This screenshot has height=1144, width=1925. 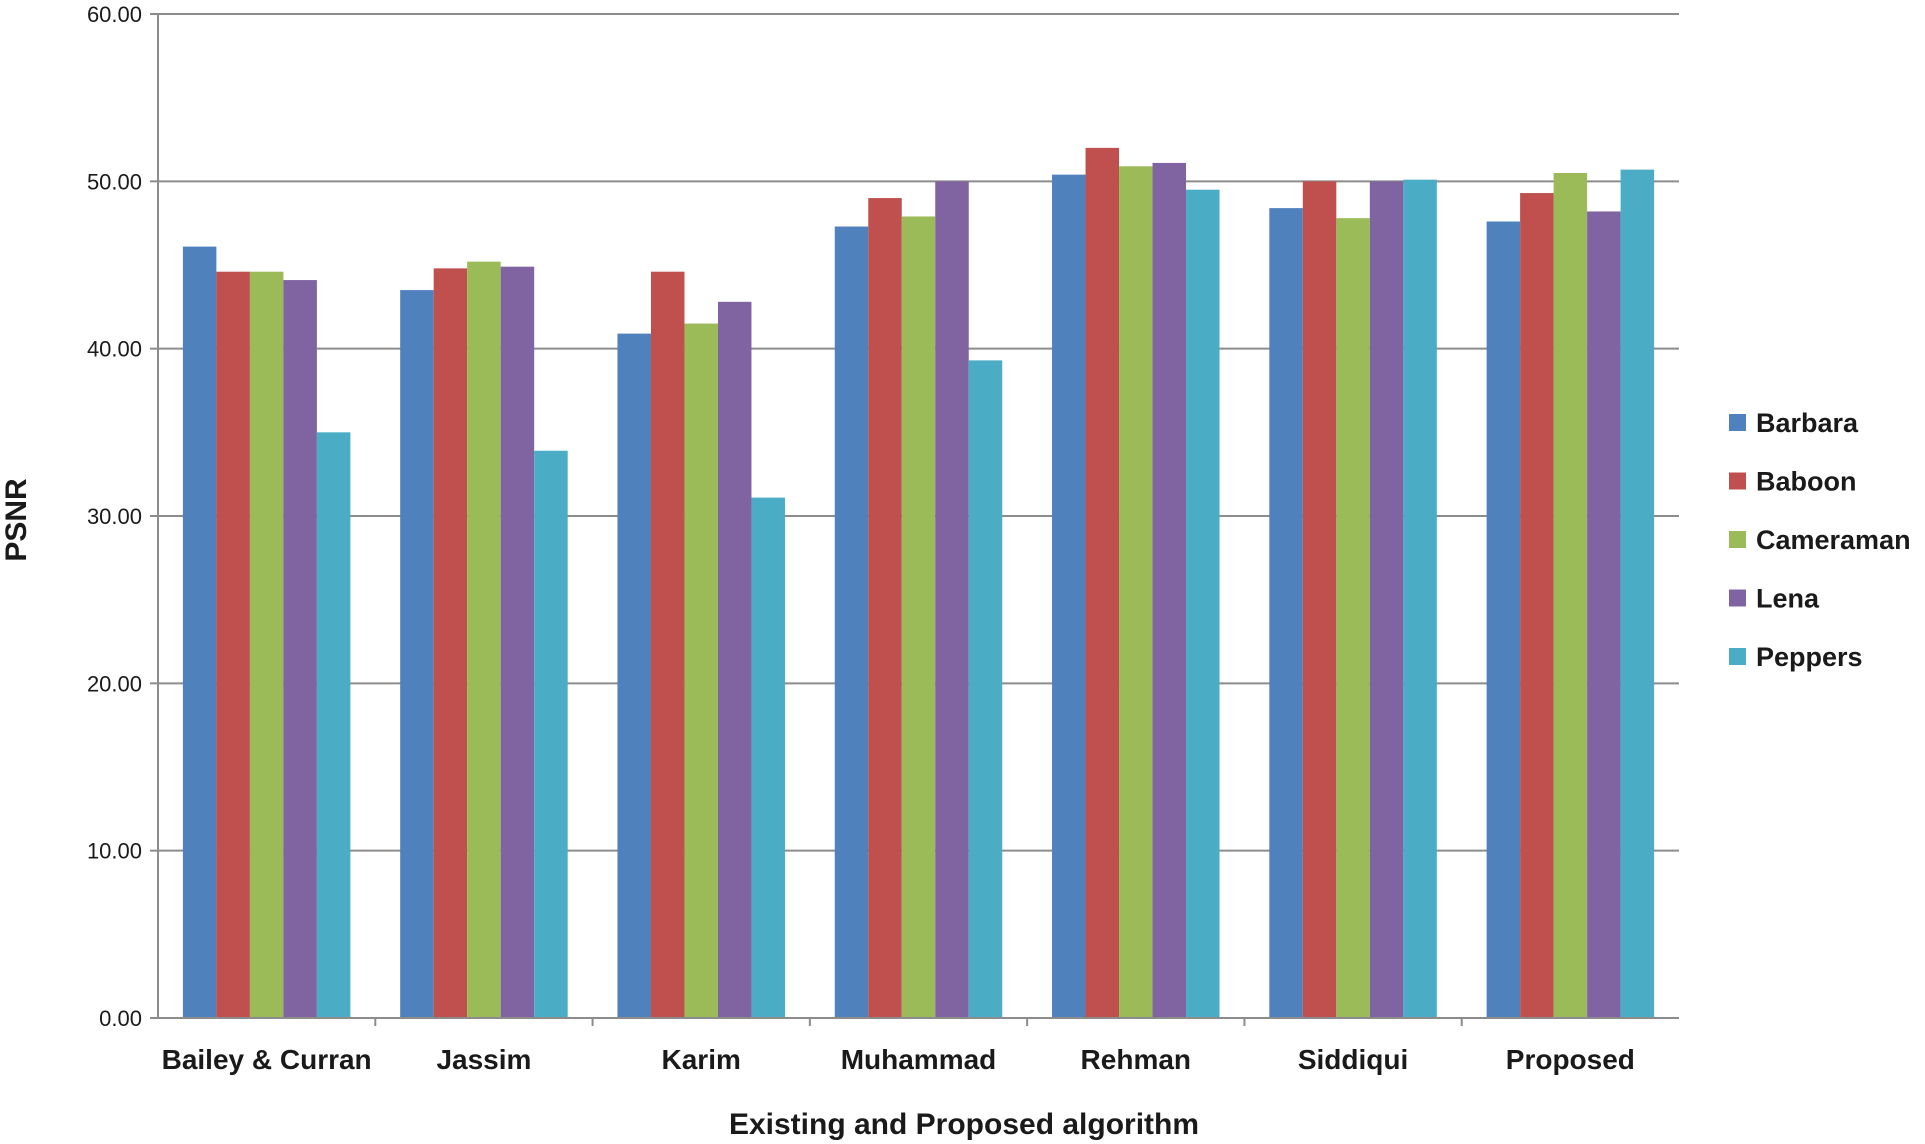 What do you see at coordinates (919, 1059) in the screenshot?
I see `x-tick-label: Muhammad` at bounding box center [919, 1059].